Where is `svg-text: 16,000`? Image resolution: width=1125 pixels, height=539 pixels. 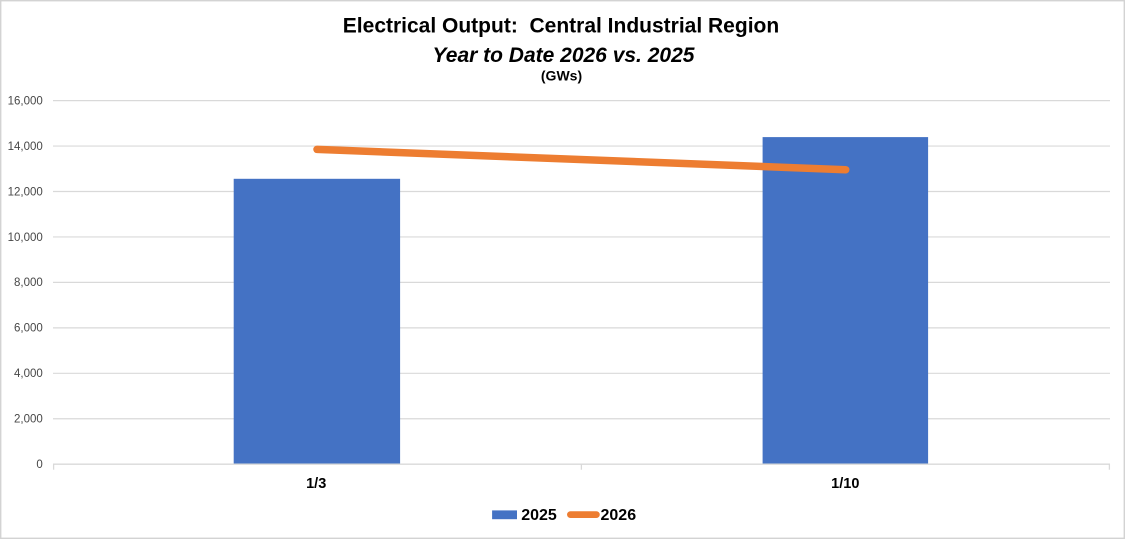
svg-text: 16,000 is located at coordinates (25, 101).